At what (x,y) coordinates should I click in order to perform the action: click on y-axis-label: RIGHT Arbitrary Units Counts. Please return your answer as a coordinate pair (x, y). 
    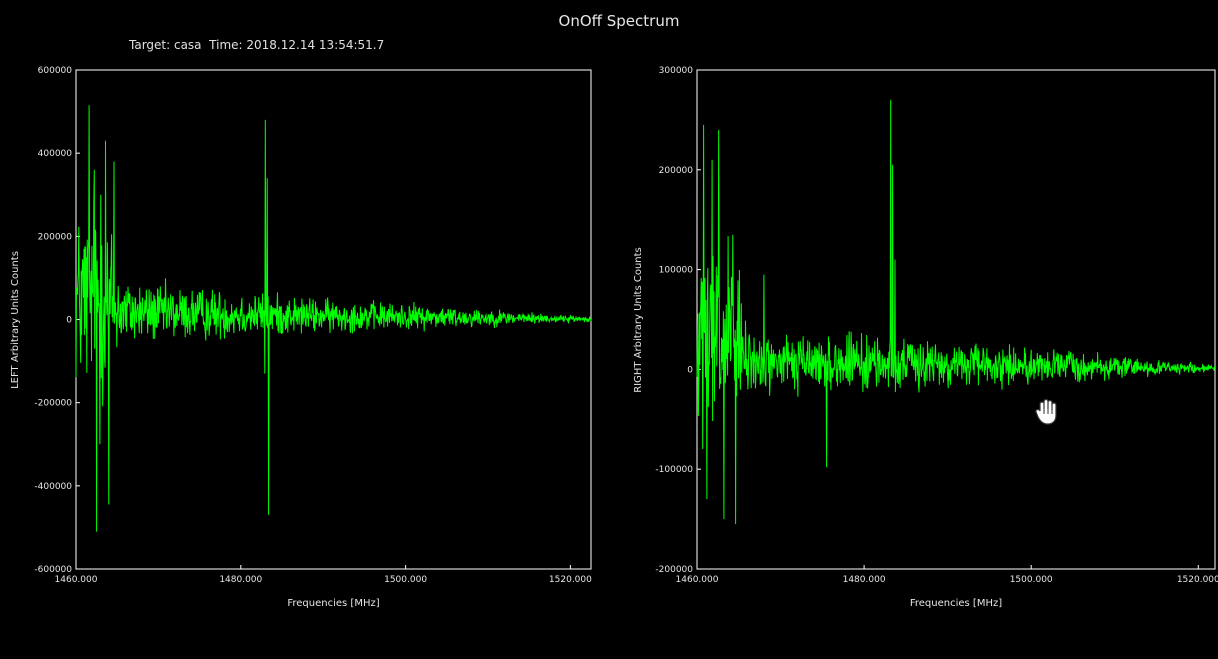
    Looking at the image, I should click on (638, 320).